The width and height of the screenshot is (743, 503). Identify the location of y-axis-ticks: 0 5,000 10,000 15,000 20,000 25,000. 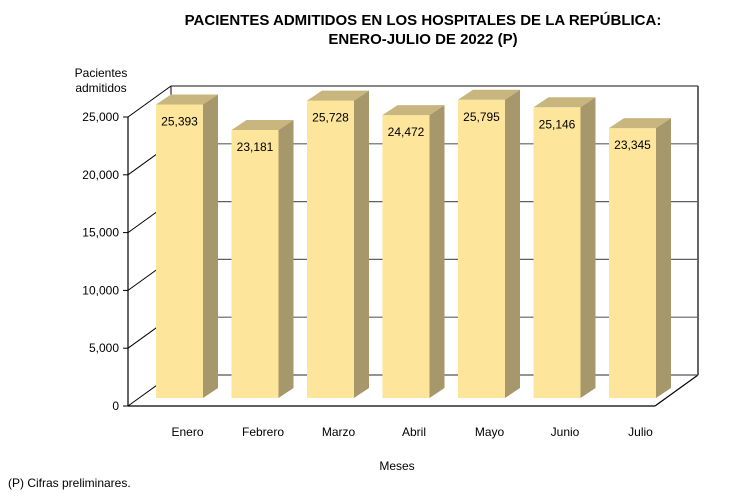
(105, 261).